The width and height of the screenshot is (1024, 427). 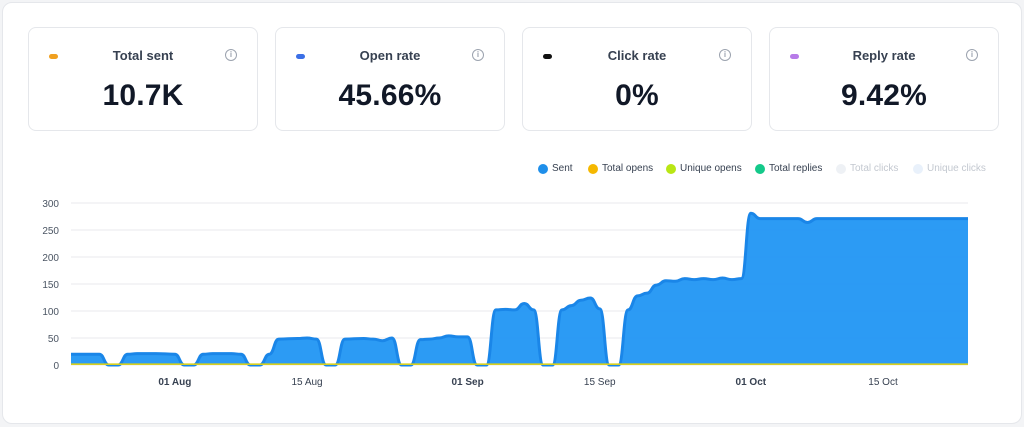 I want to click on stat-card-value: 10.7K, so click(x=143, y=95).